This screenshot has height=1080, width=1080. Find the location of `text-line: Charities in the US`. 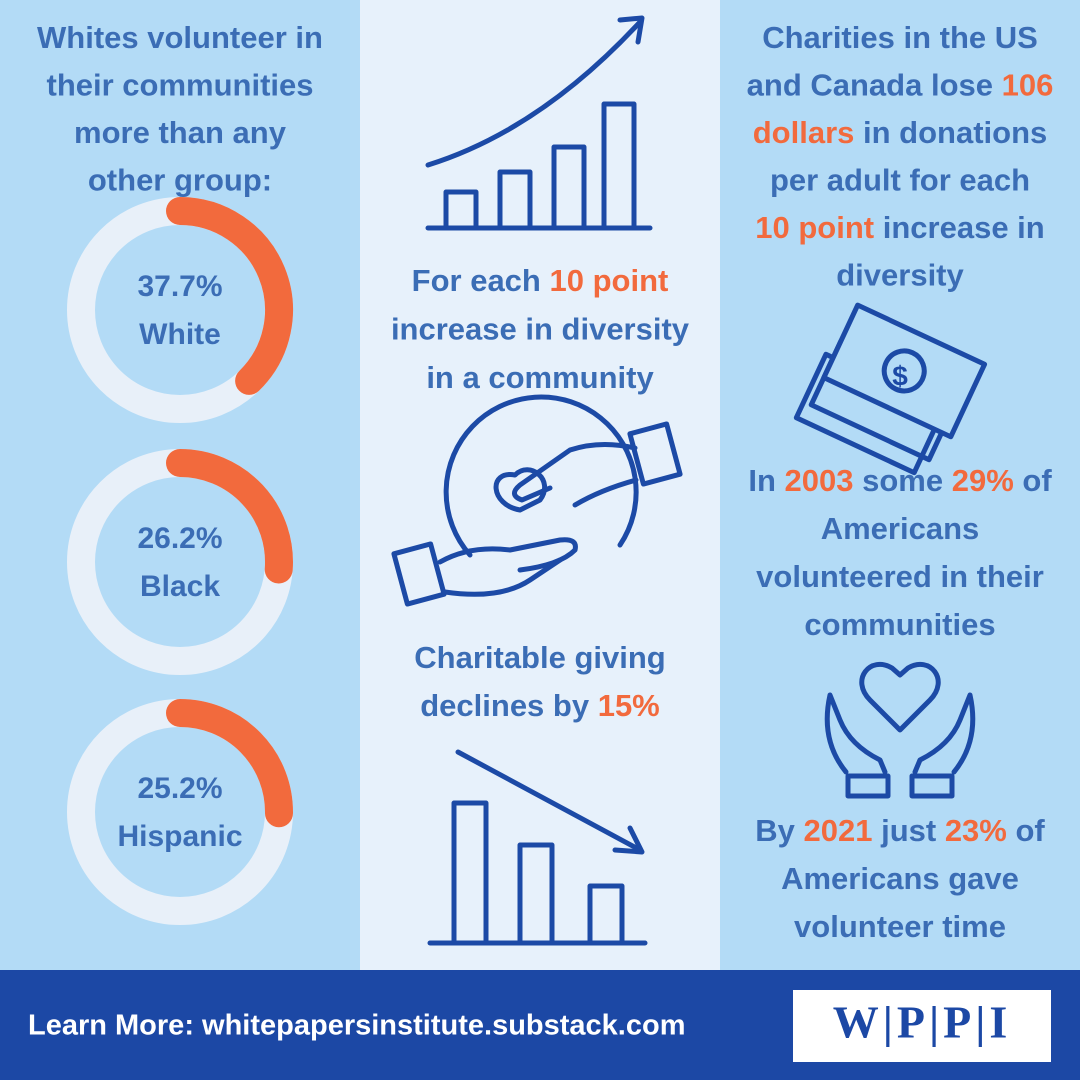

text-line: Charities in the US is located at coordinates (900, 37).